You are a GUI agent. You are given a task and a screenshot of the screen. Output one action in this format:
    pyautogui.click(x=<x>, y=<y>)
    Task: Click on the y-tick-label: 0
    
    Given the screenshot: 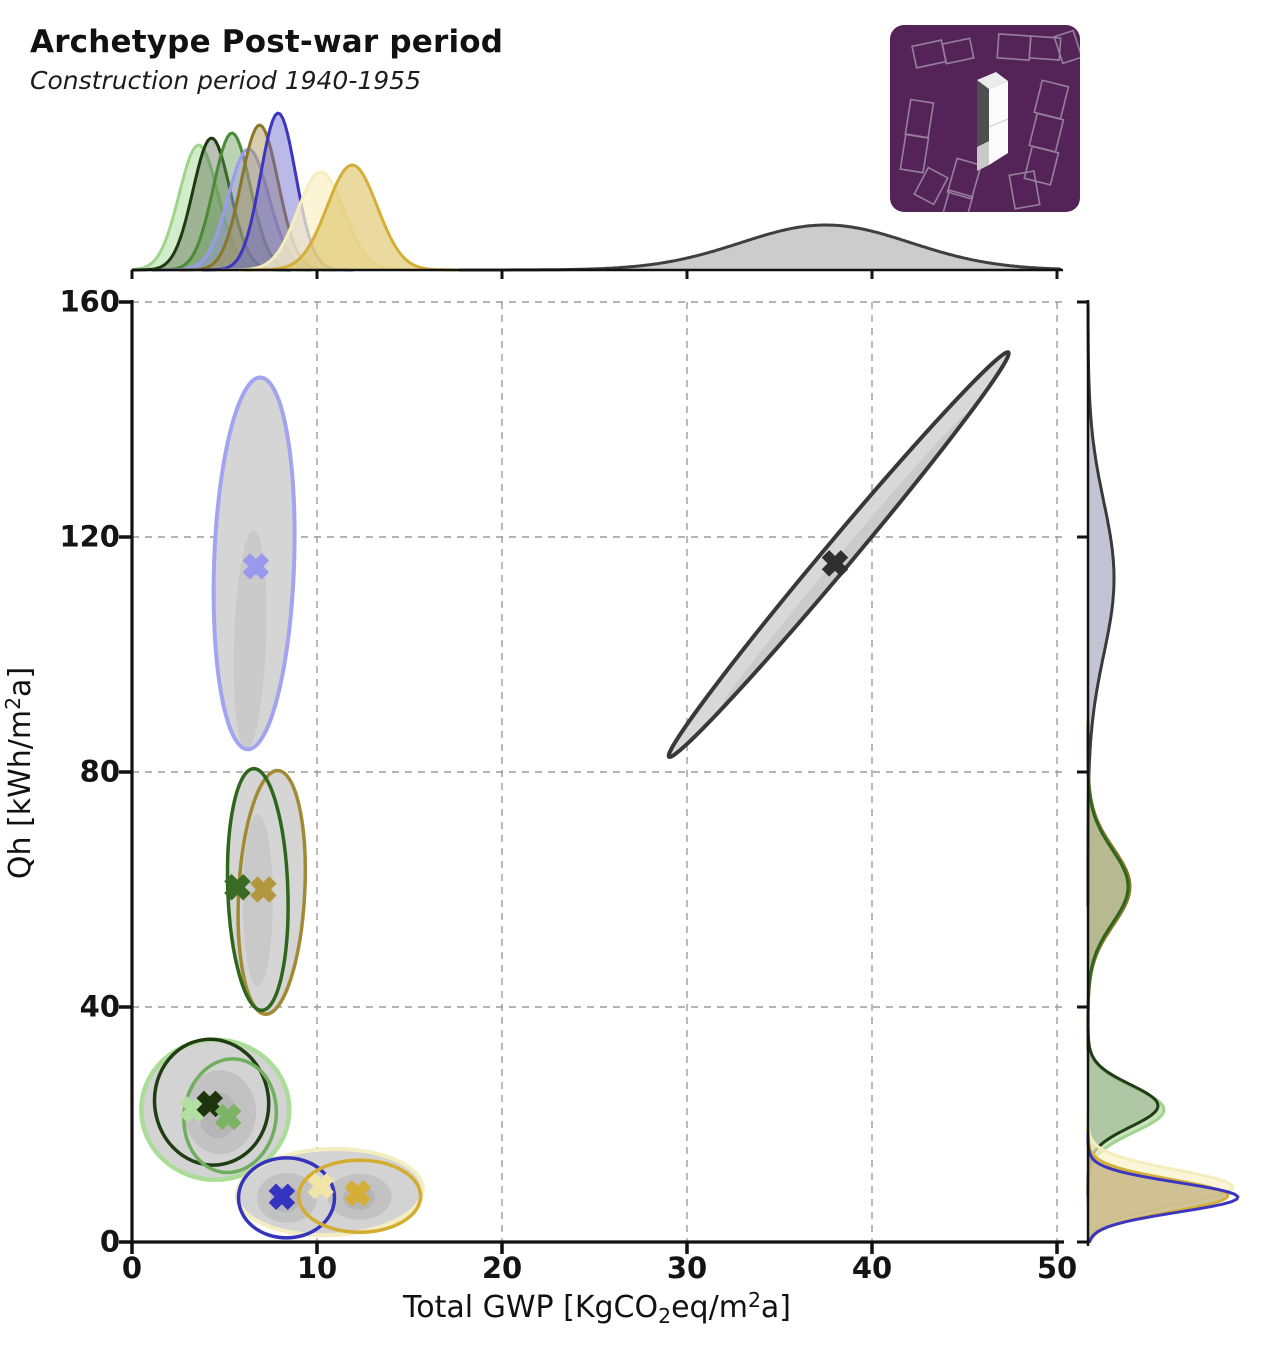 What is the action you would take?
    pyautogui.click(x=109, y=1241)
    